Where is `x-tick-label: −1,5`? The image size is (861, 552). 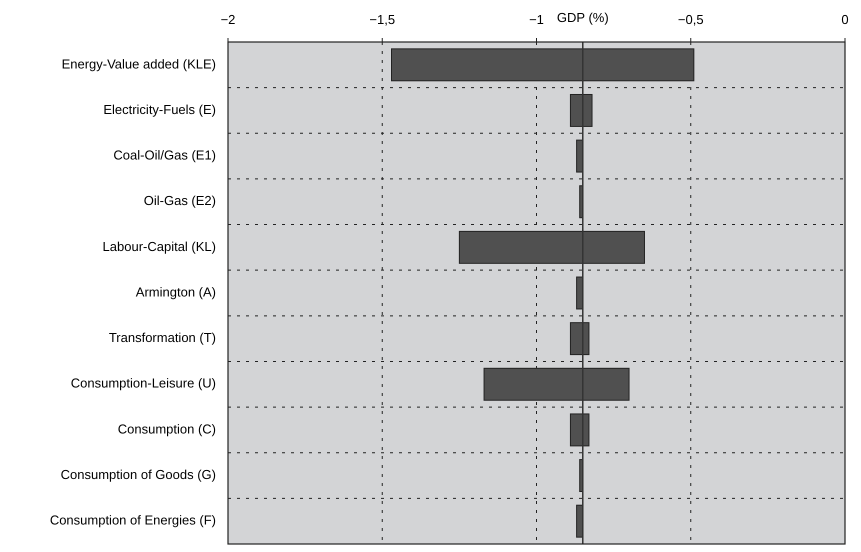
x-tick-label: −1,5 is located at coordinates (382, 19).